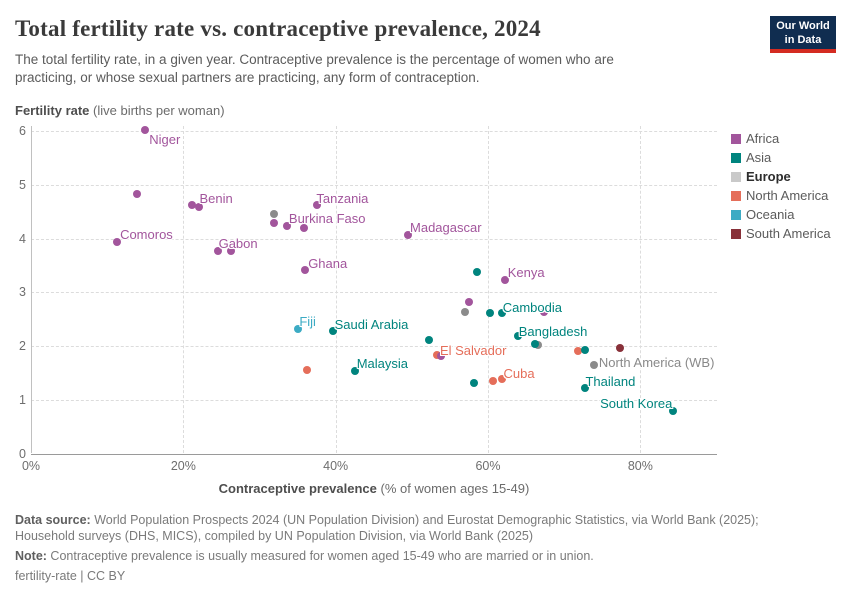 Image resolution: width=850 pixels, height=600 pixels. What do you see at coordinates (585, 387) in the screenshot?
I see `data-point-thailand` at bounding box center [585, 387].